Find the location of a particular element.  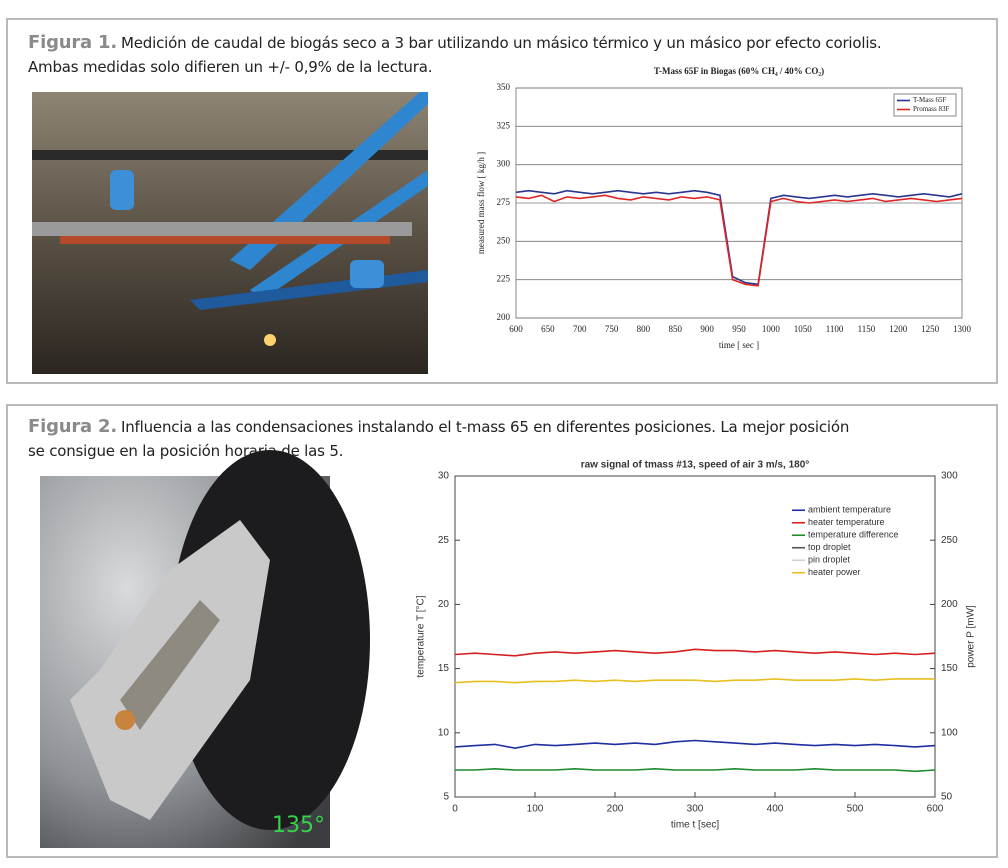

photo is located at coordinates (230, 233).